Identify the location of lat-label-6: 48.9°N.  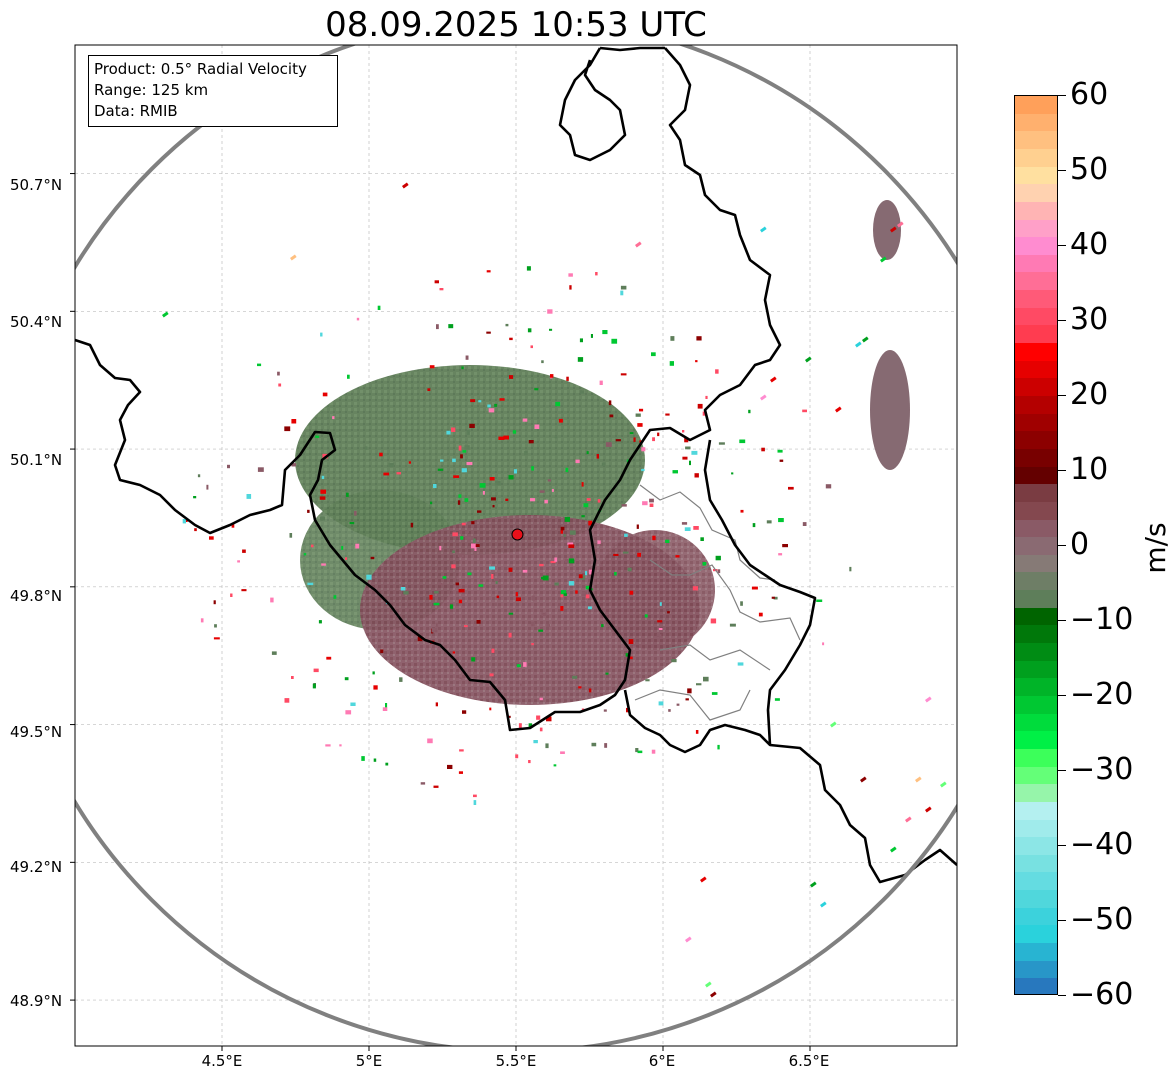
(36, 1001).